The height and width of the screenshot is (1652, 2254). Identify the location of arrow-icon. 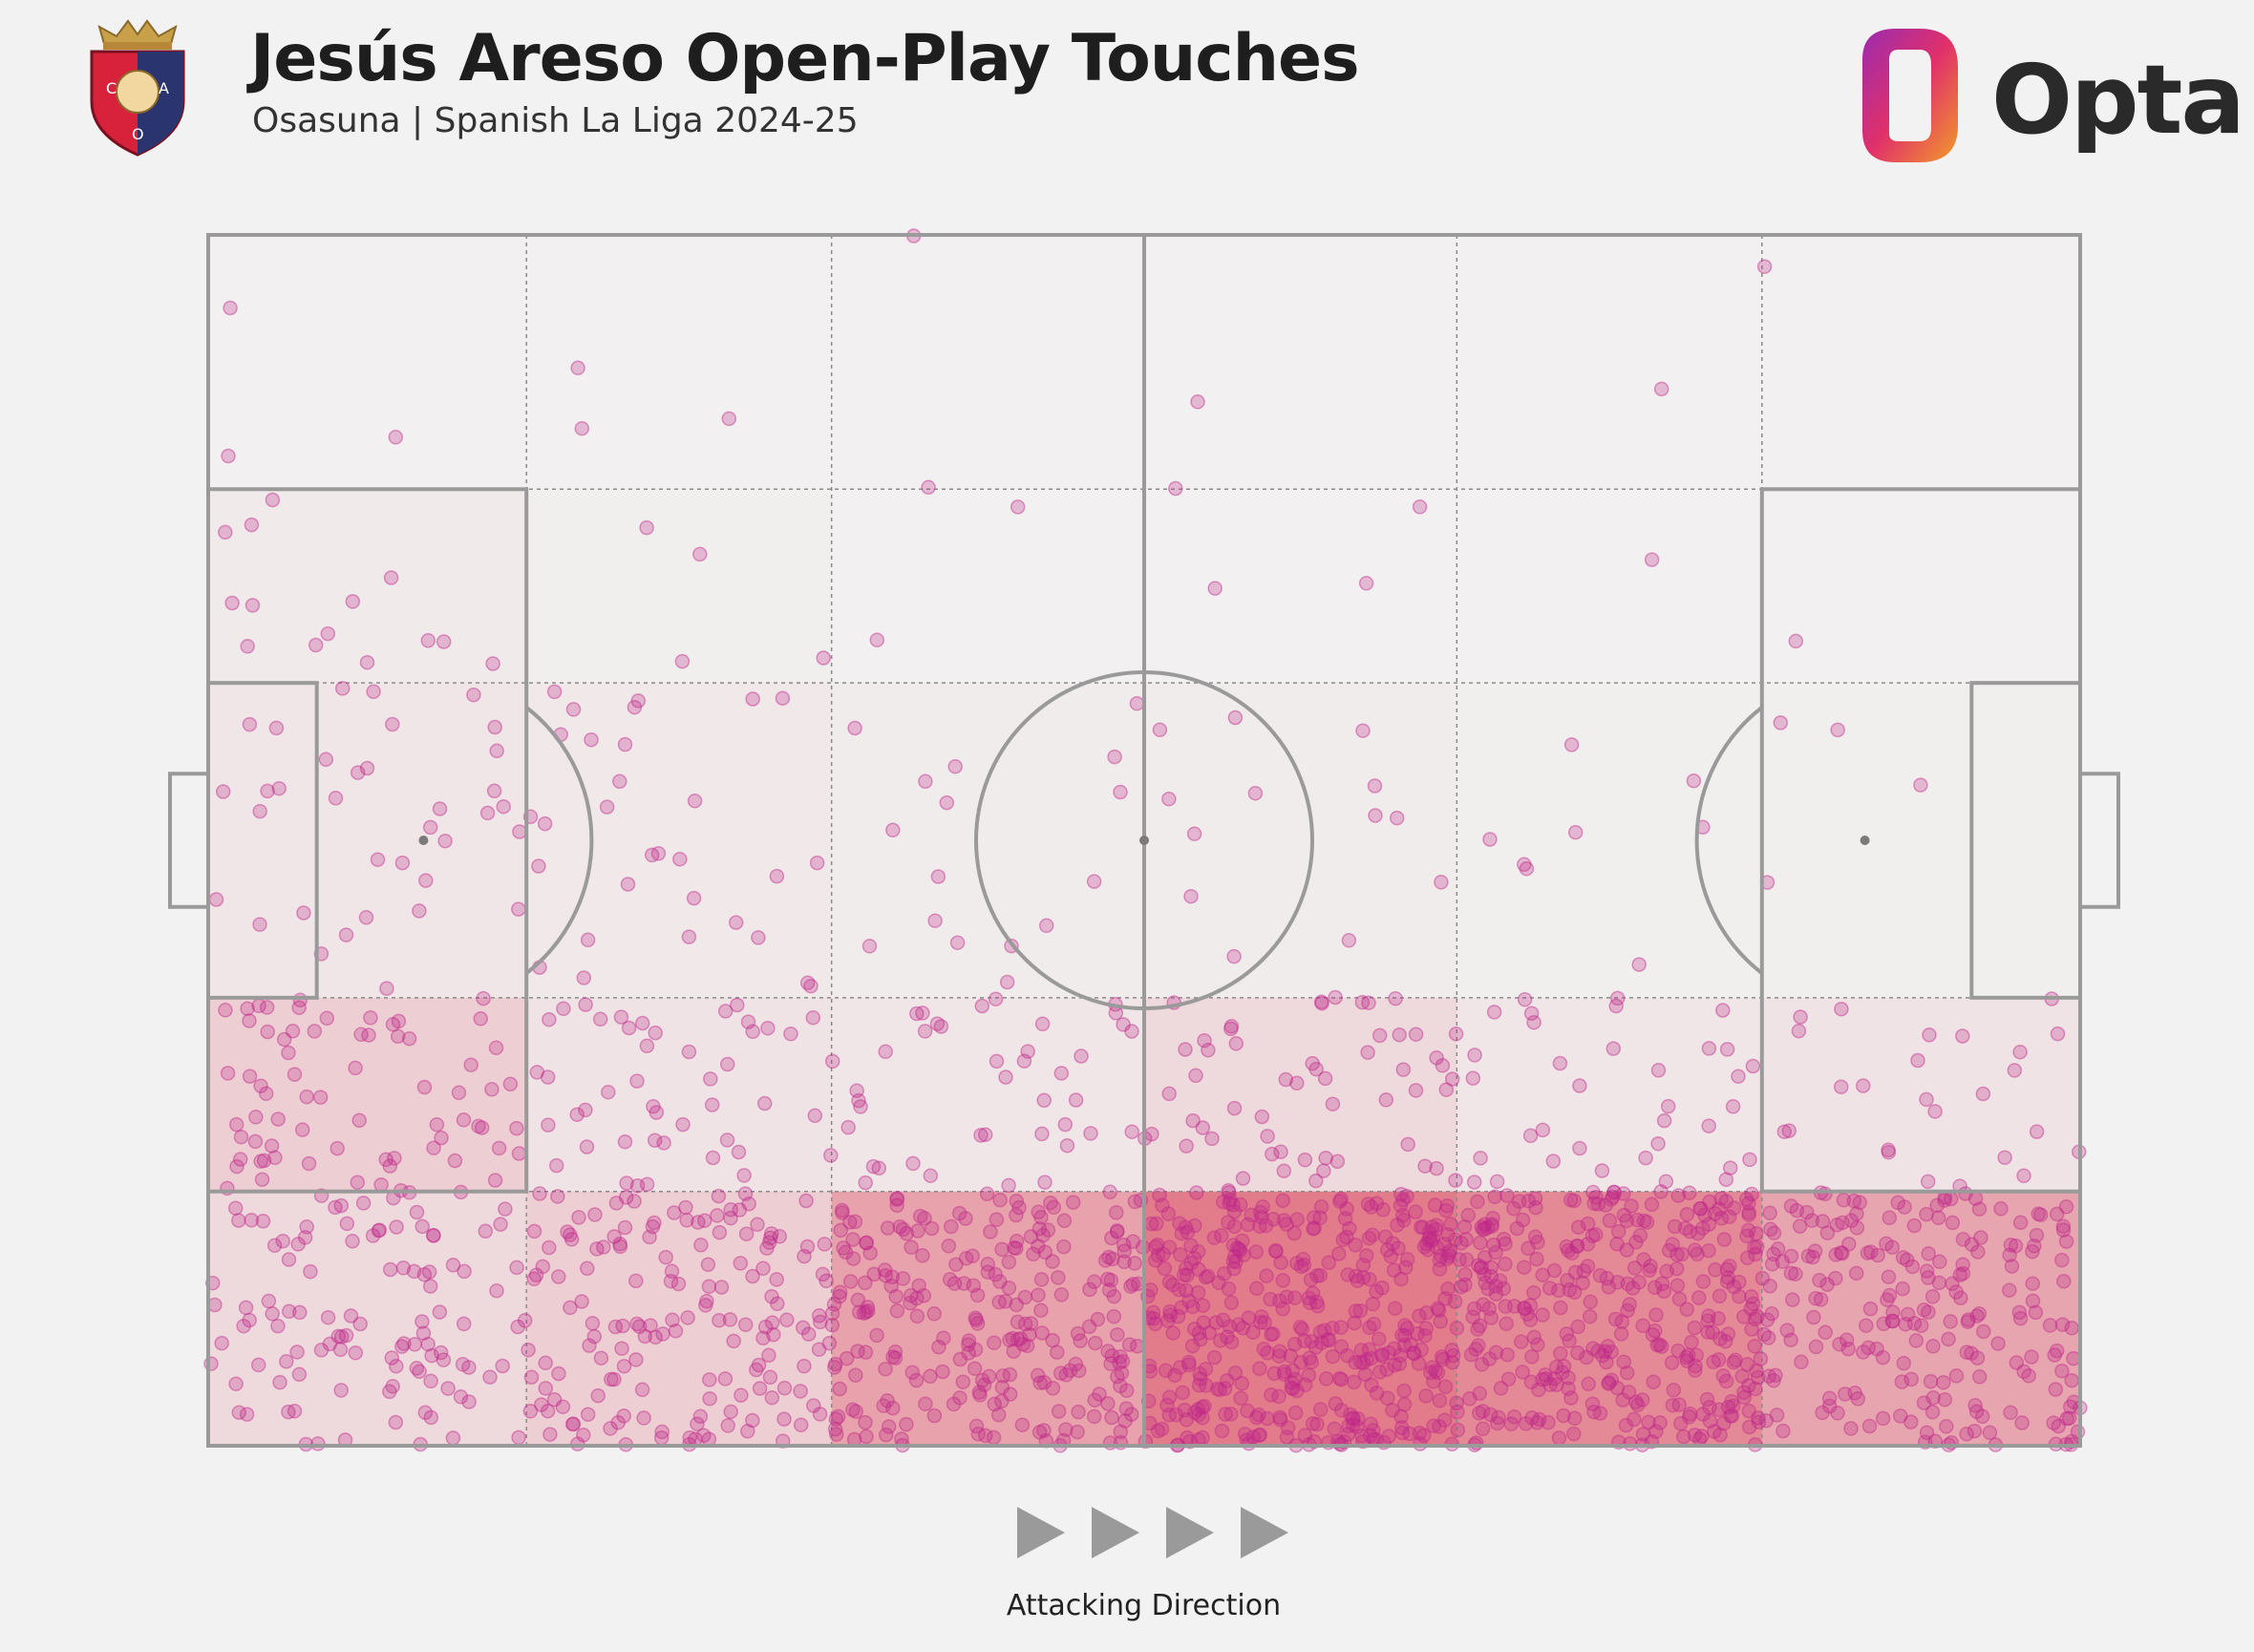
(1190, 1532).